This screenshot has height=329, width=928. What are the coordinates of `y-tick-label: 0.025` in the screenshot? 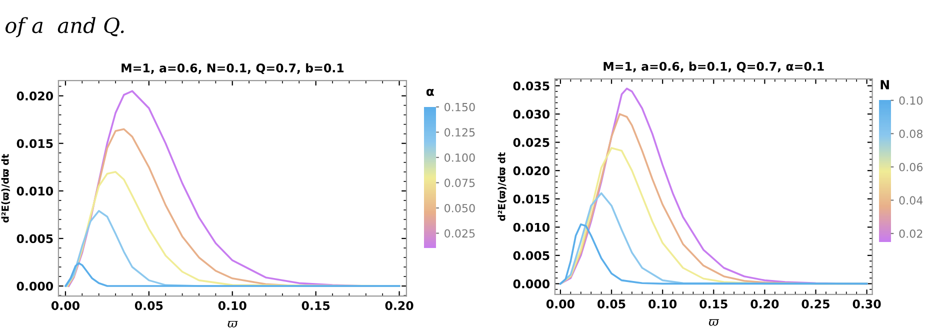 It's located at (531, 142).